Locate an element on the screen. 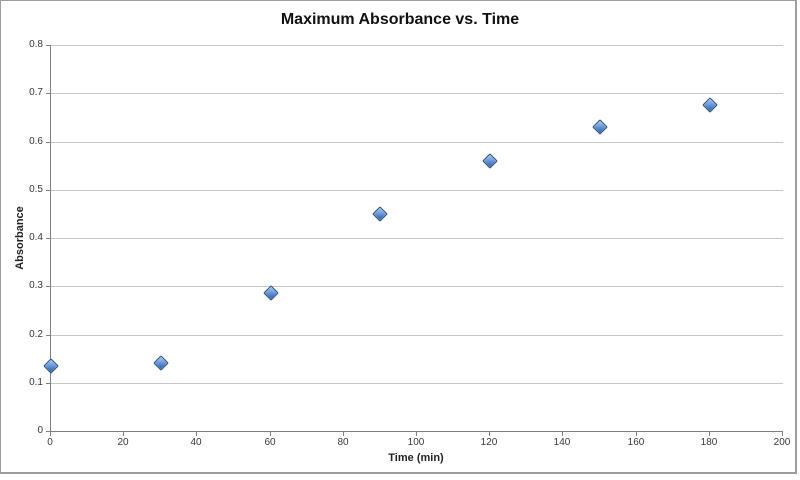 This screenshot has height=480, width=800. y-tick-label: 0.4 is located at coordinates (36, 237).